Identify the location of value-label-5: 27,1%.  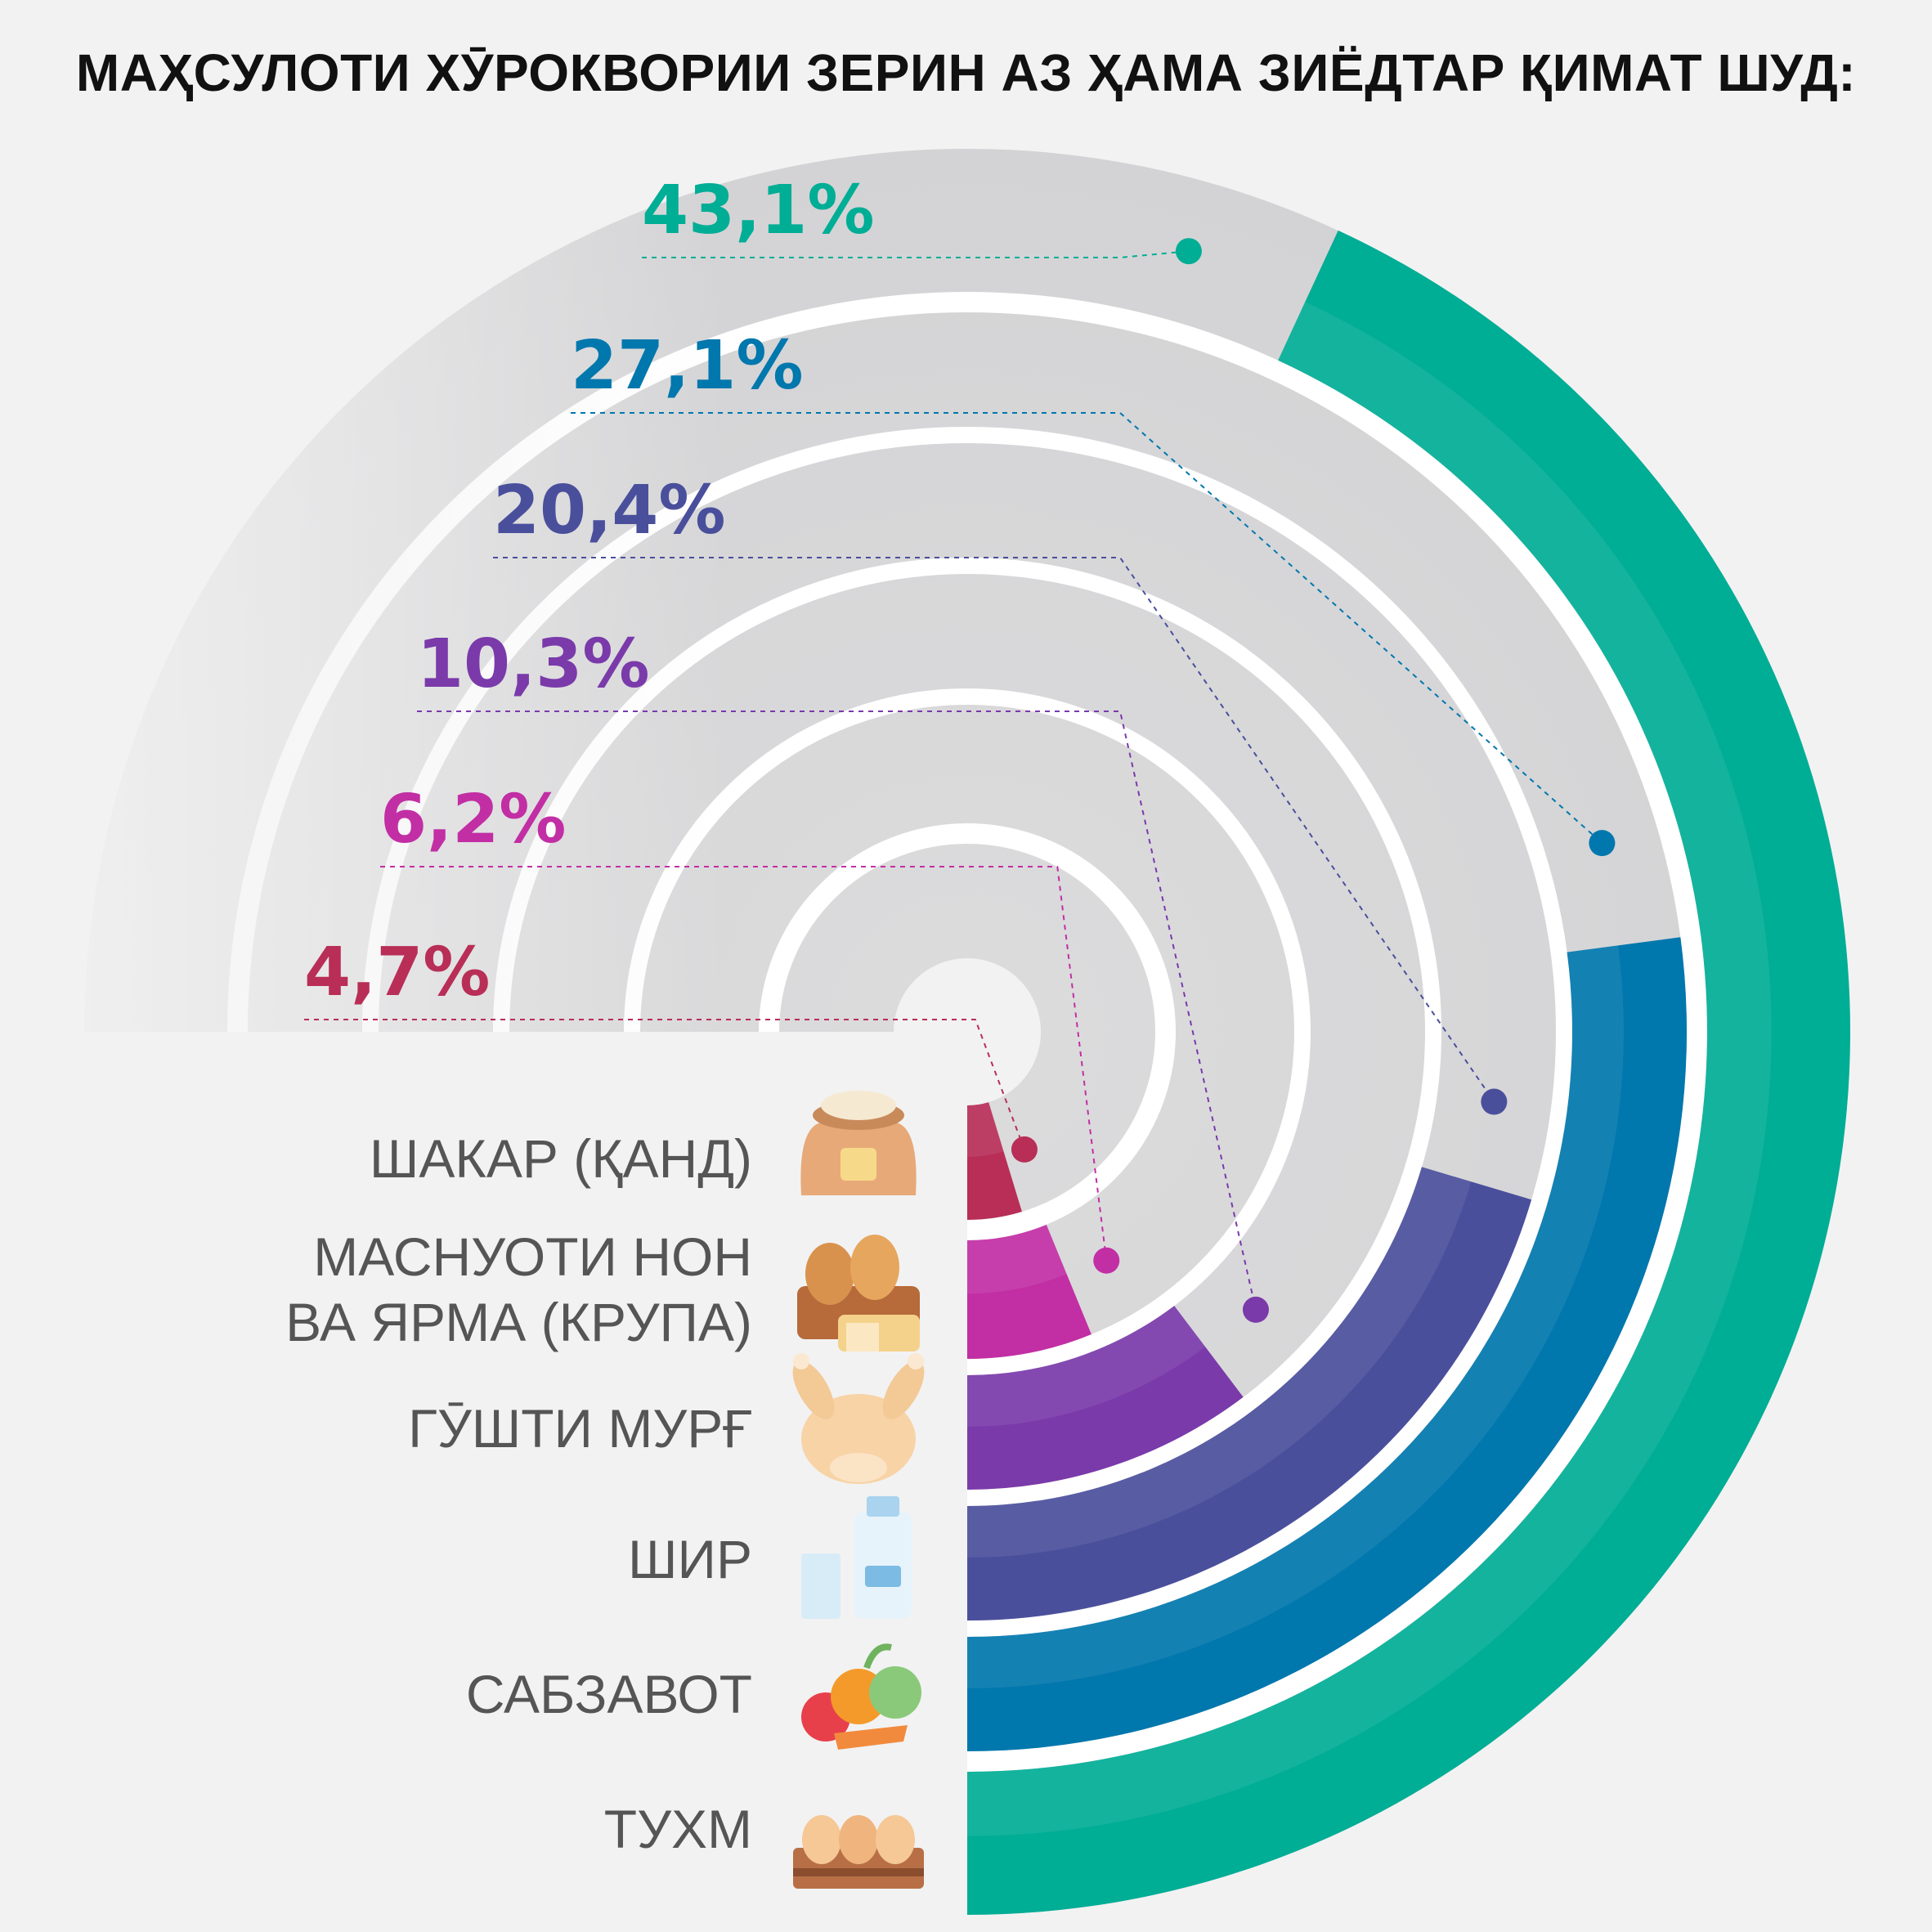
(687, 366).